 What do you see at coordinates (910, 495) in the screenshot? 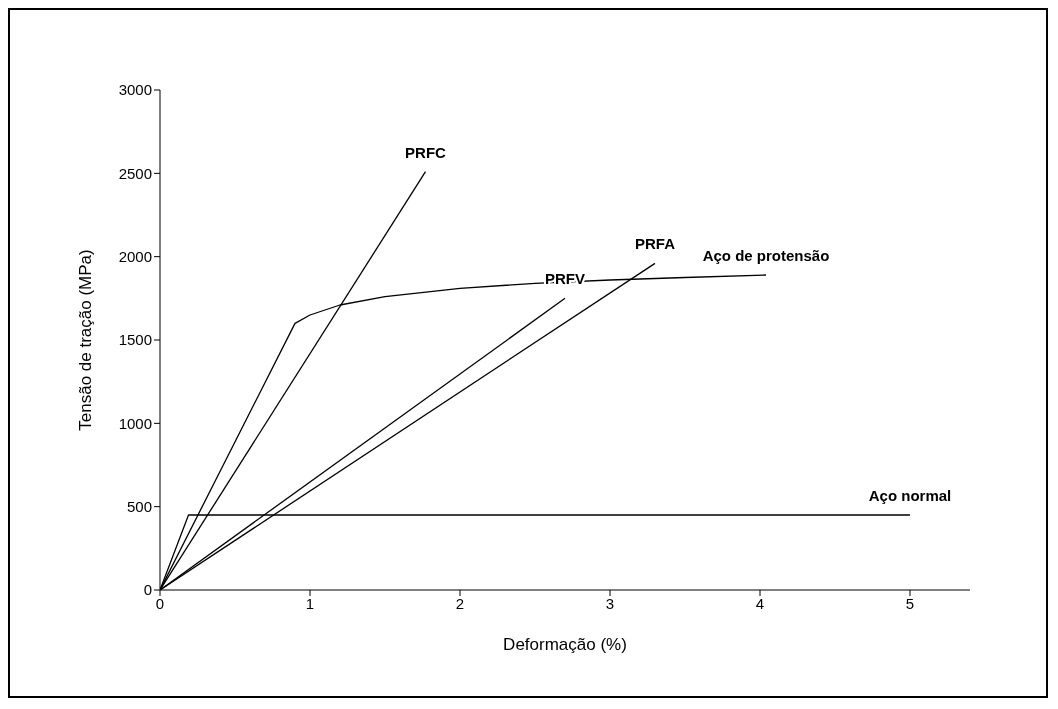
I see `series-label: Aço normal` at bounding box center [910, 495].